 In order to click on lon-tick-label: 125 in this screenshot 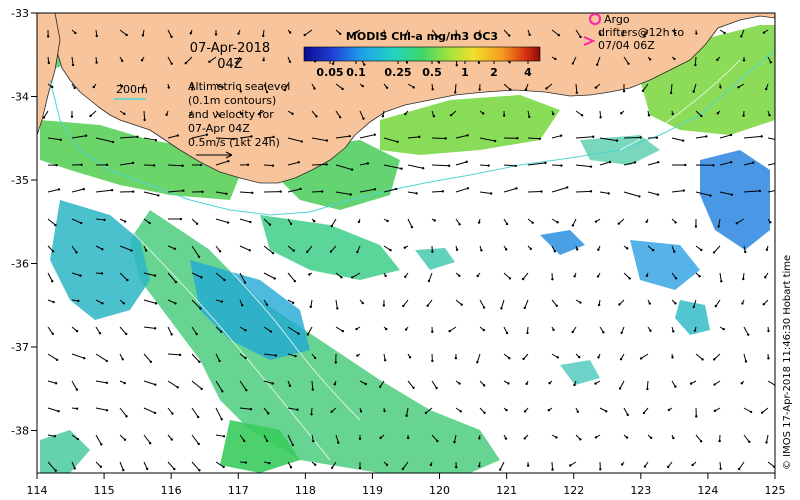, I will do `click(775, 490)`.